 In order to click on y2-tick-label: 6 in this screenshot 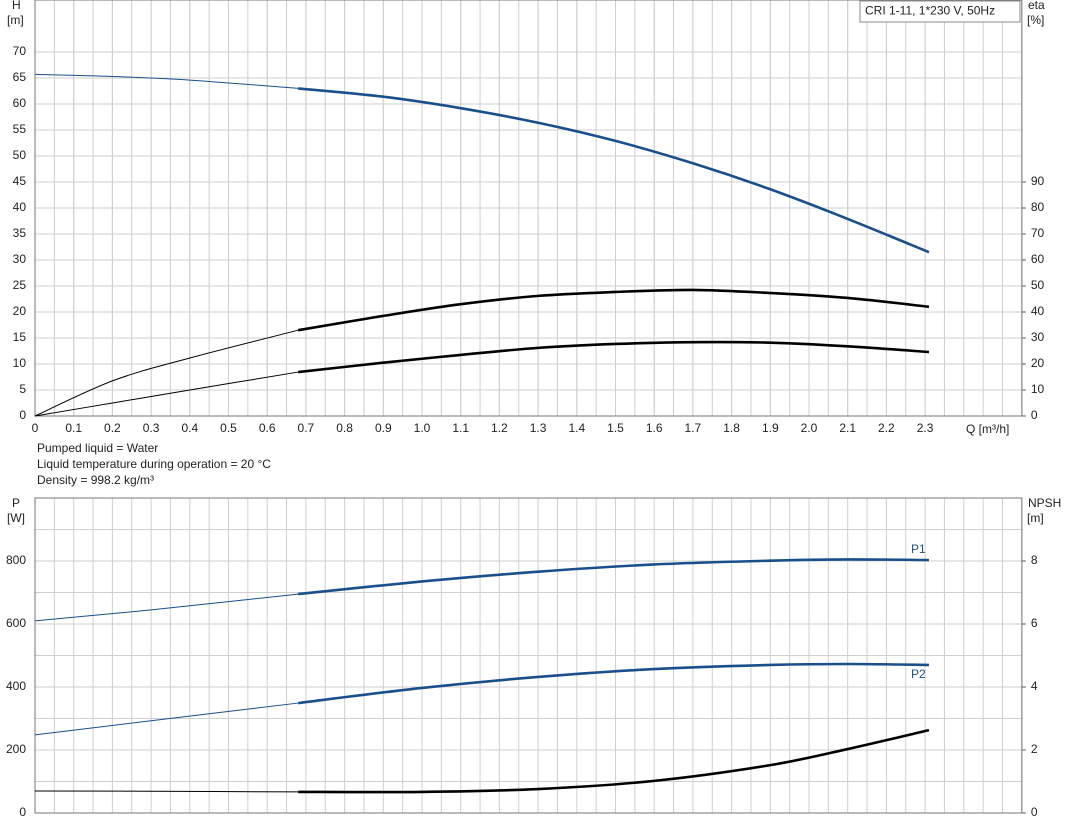, I will do `click(1034, 623)`.